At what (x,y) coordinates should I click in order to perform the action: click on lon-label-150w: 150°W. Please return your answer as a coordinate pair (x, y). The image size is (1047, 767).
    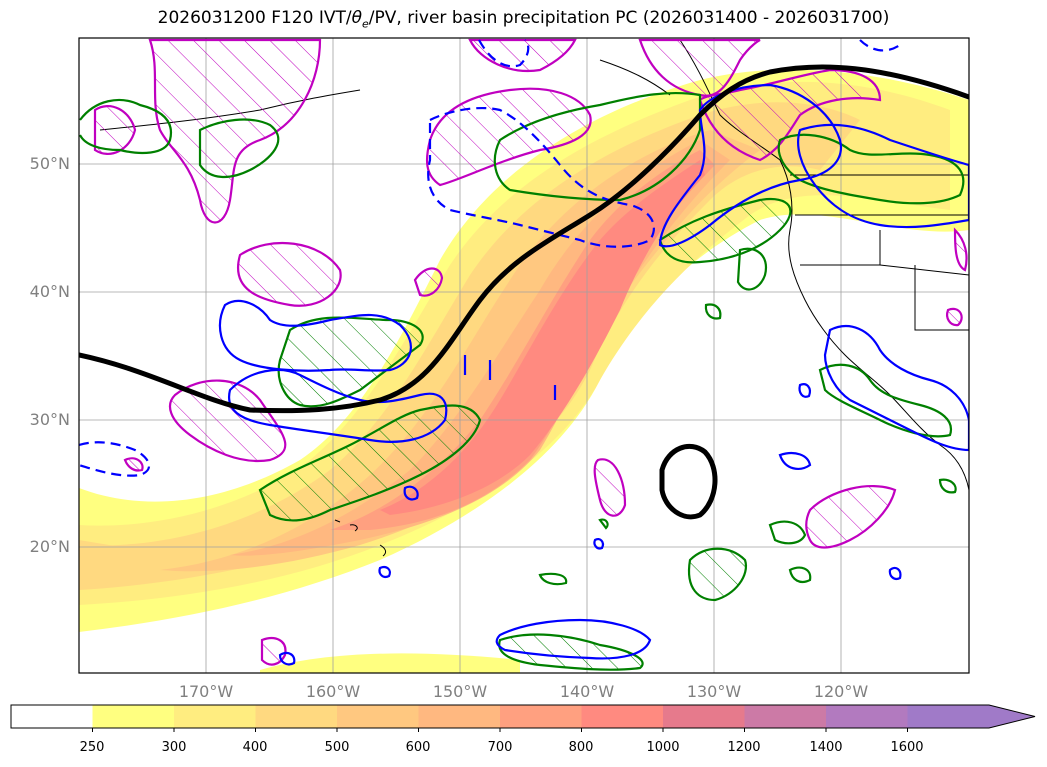
    Looking at the image, I should click on (460, 691).